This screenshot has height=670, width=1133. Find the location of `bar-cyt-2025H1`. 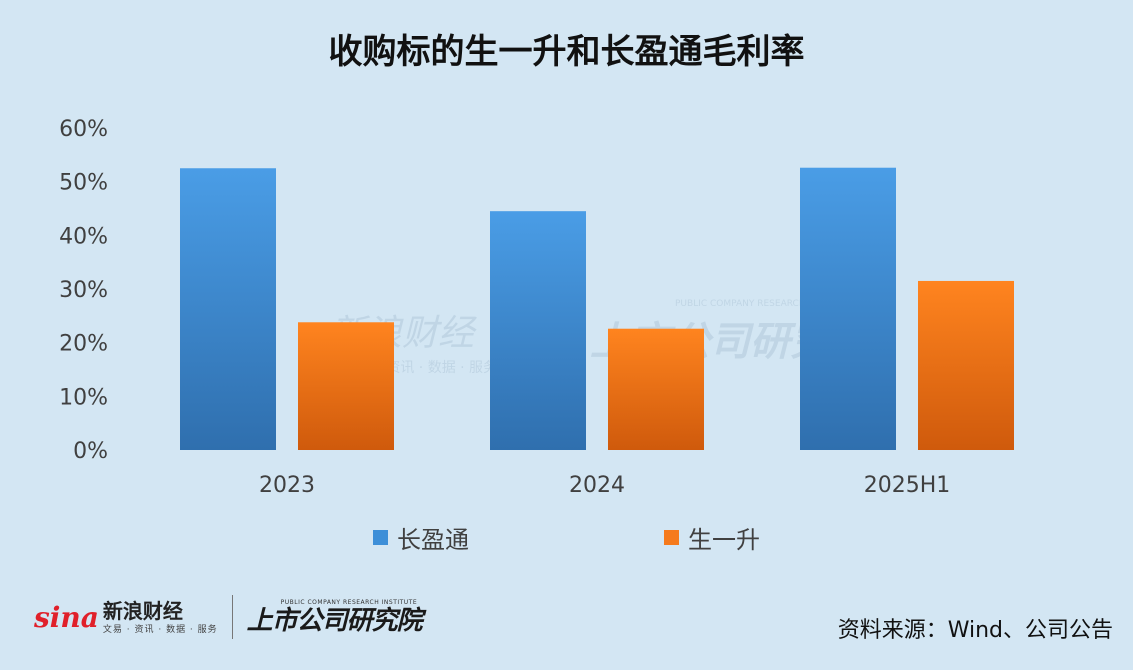

bar-cyt-2025H1 is located at coordinates (848, 309).